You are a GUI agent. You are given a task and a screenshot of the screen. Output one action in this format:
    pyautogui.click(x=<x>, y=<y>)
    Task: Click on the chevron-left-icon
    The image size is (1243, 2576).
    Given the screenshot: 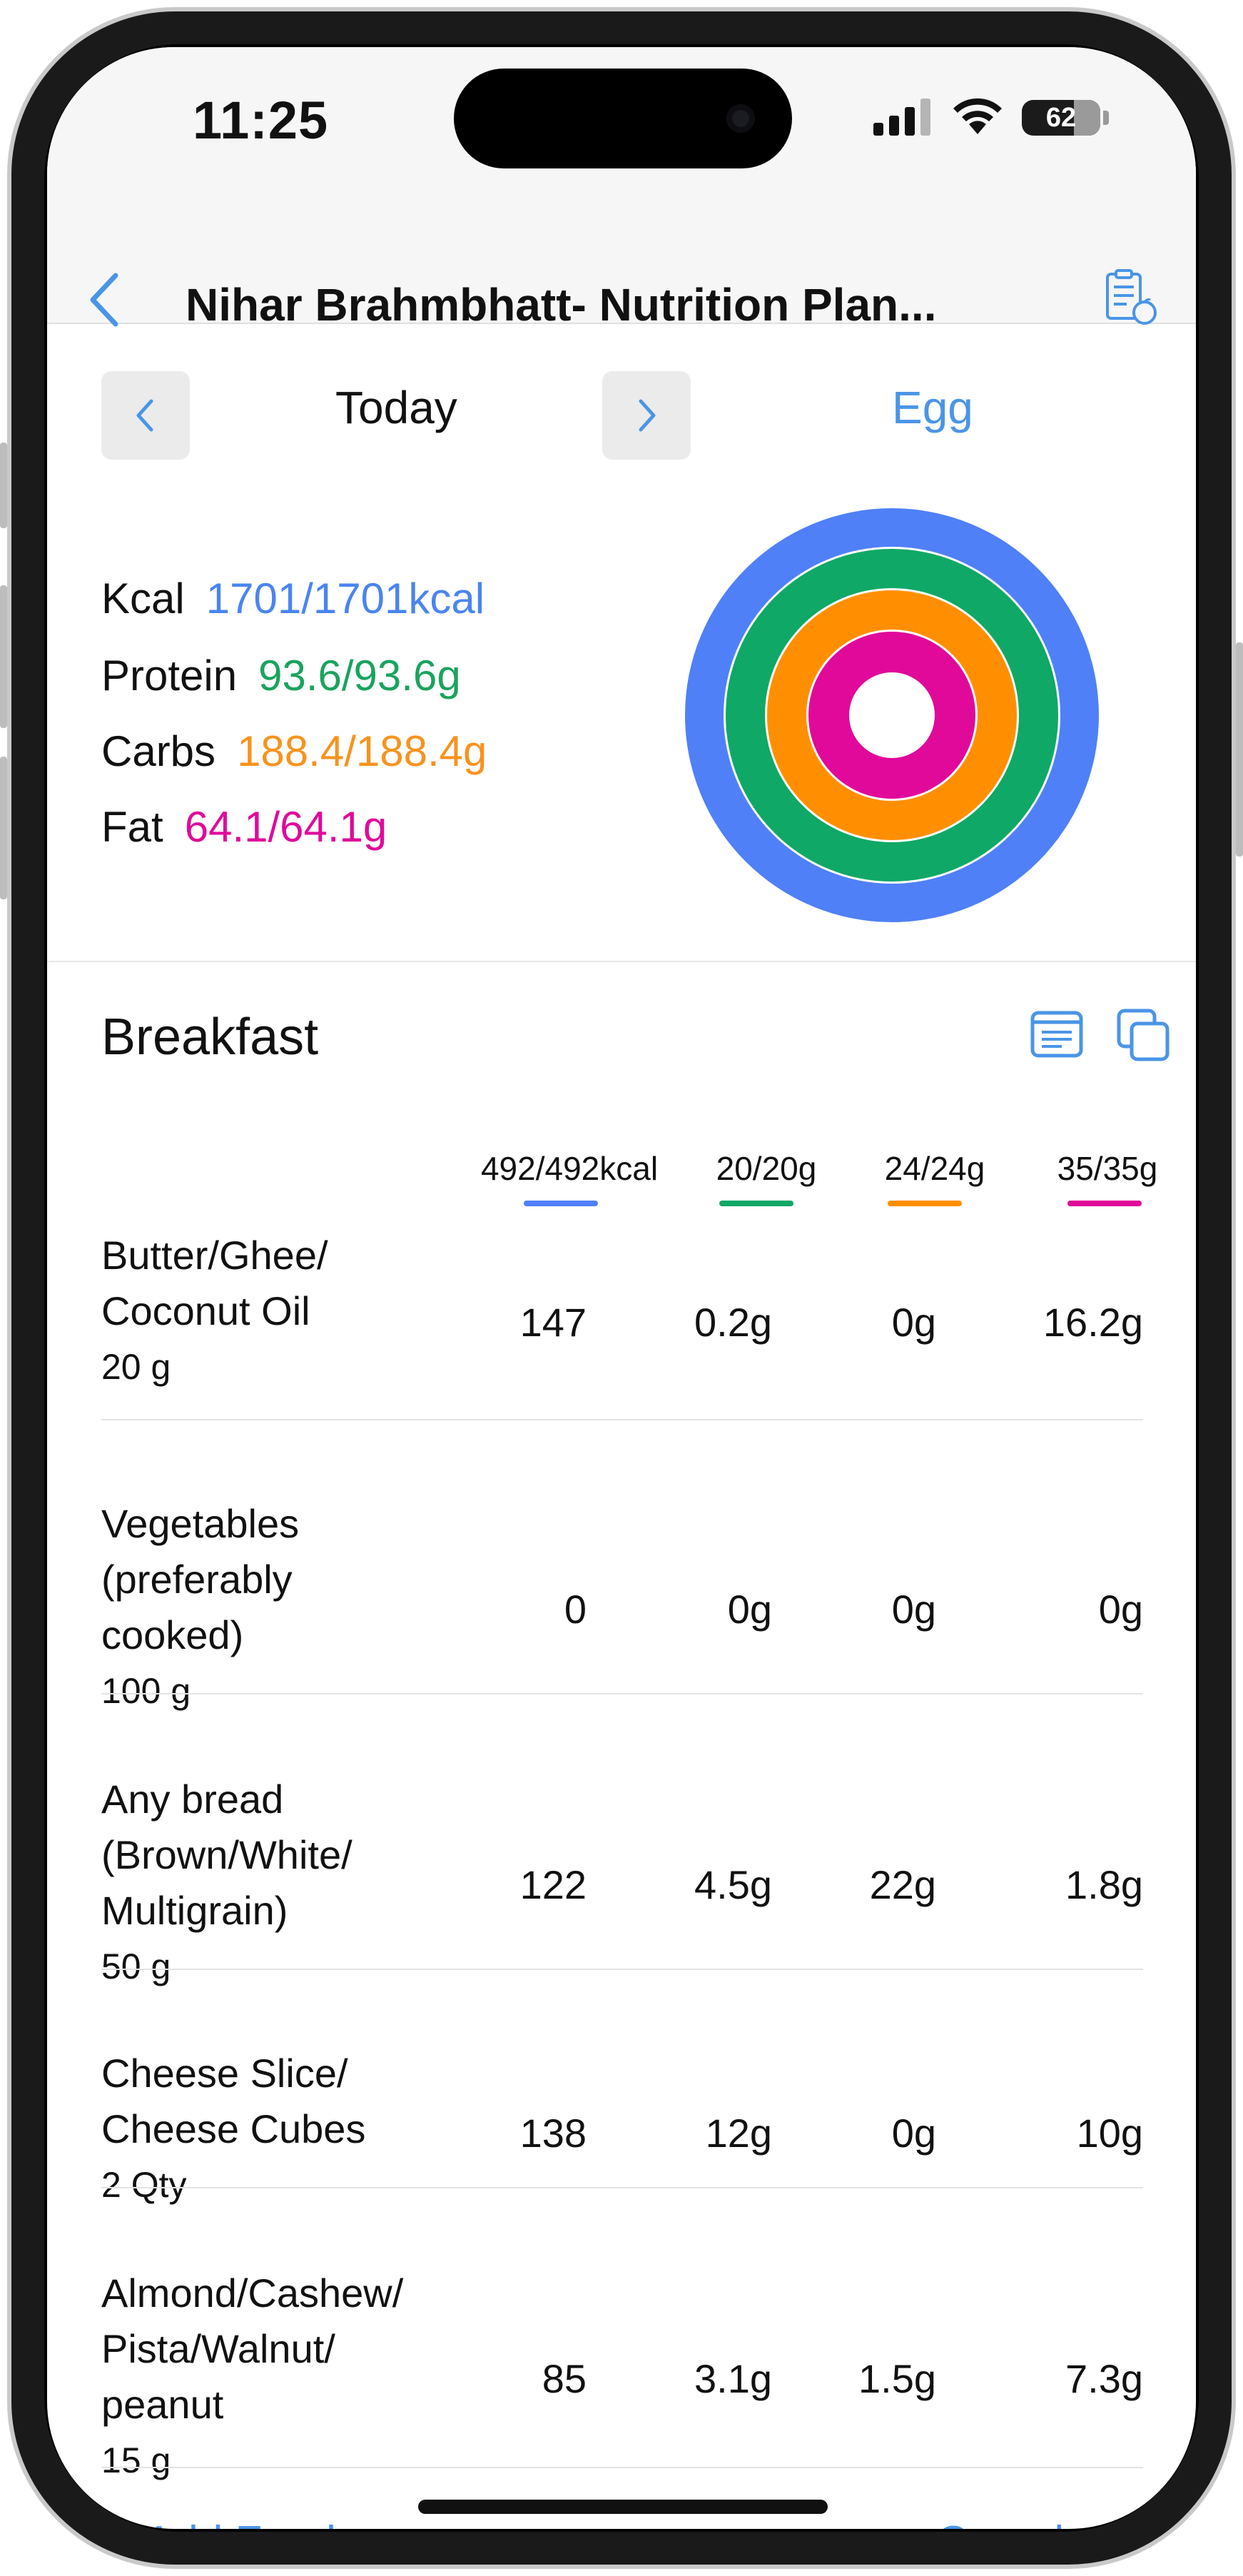 What is the action you would take?
    pyautogui.click(x=144, y=415)
    